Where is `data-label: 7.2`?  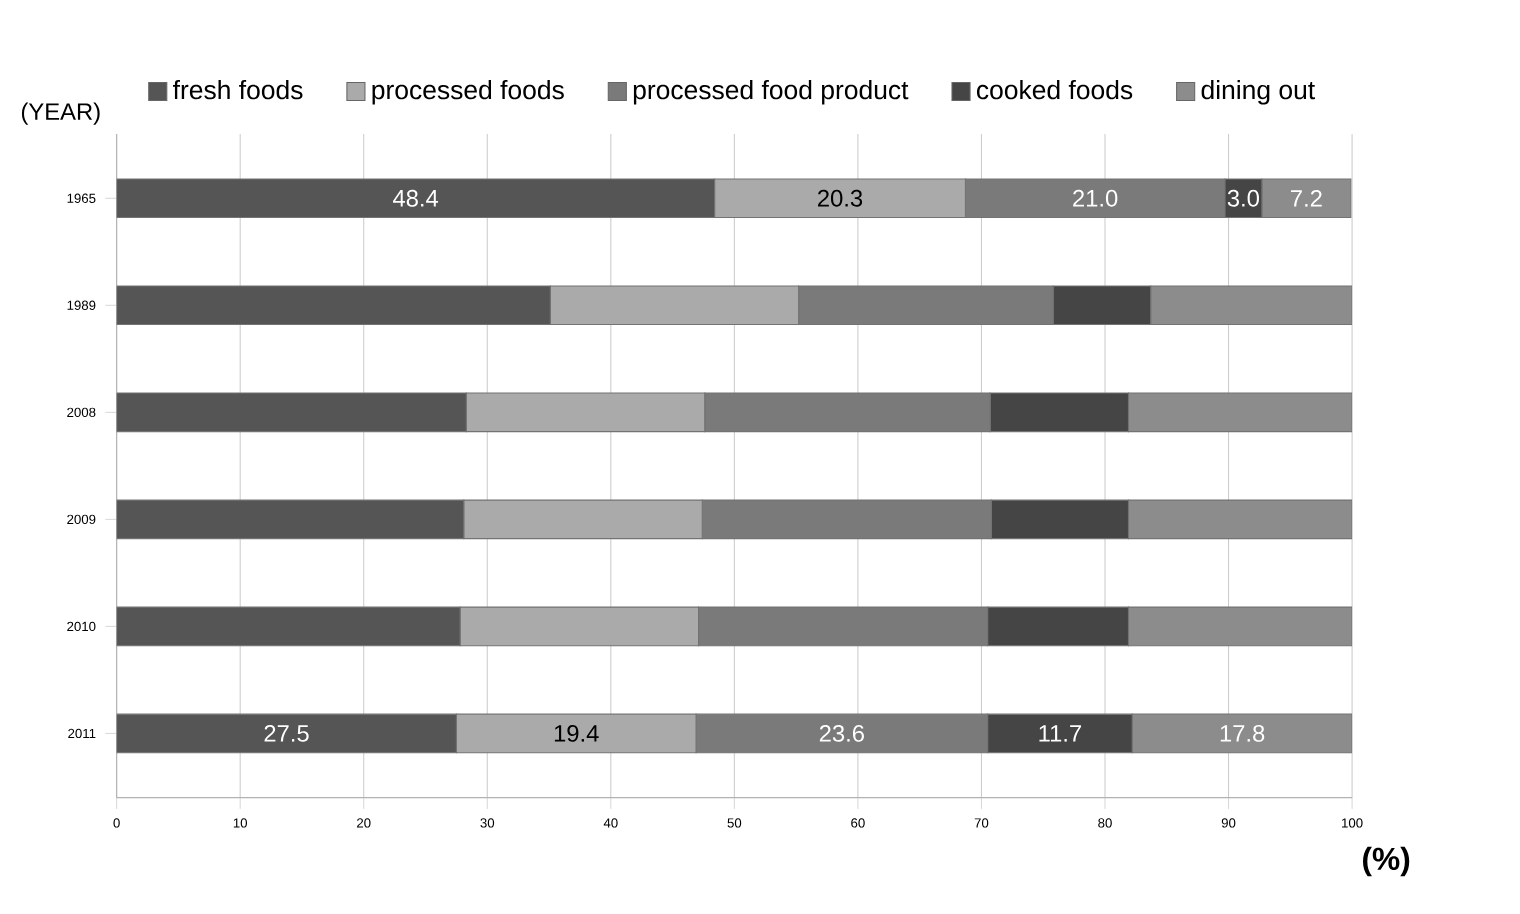 data-label: 7.2 is located at coordinates (1306, 198).